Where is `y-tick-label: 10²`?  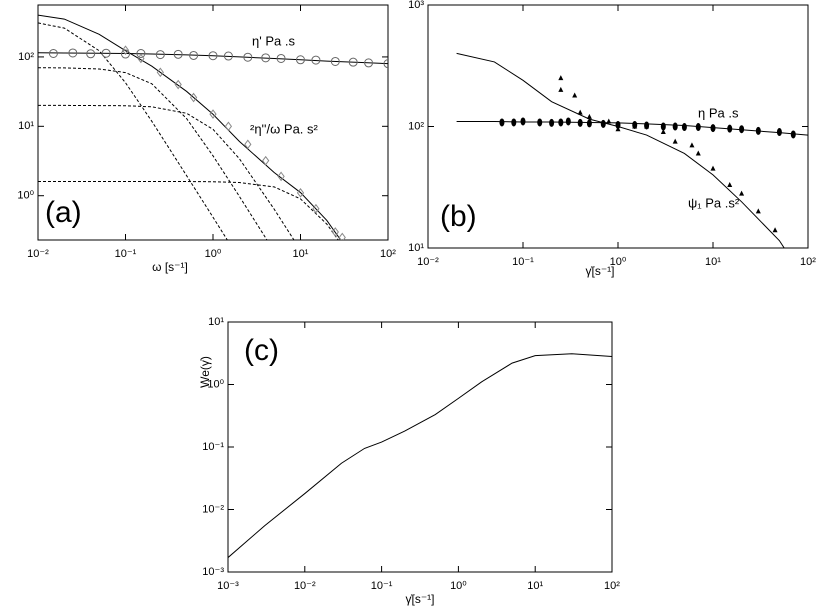
y-tick-label: 10² is located at coordinates (416, 126).